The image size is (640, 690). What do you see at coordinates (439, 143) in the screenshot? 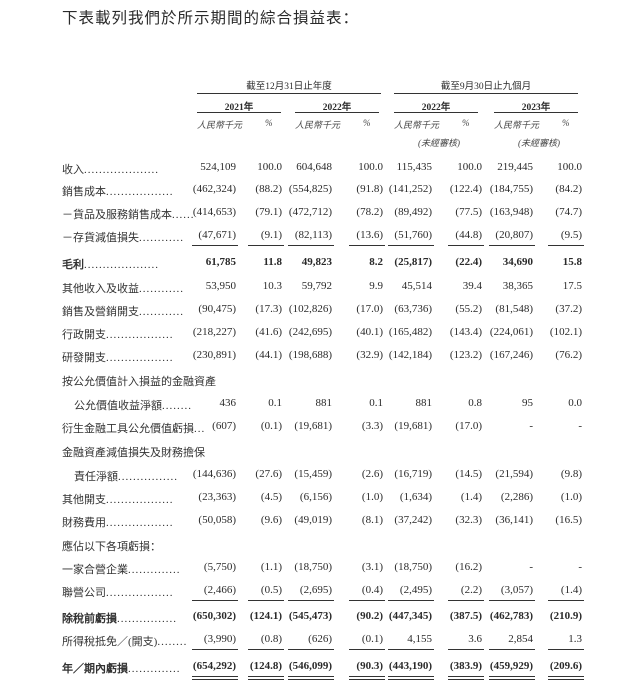
I see `unaudited-note: (未經審核)` at bounding box center [439, 143].